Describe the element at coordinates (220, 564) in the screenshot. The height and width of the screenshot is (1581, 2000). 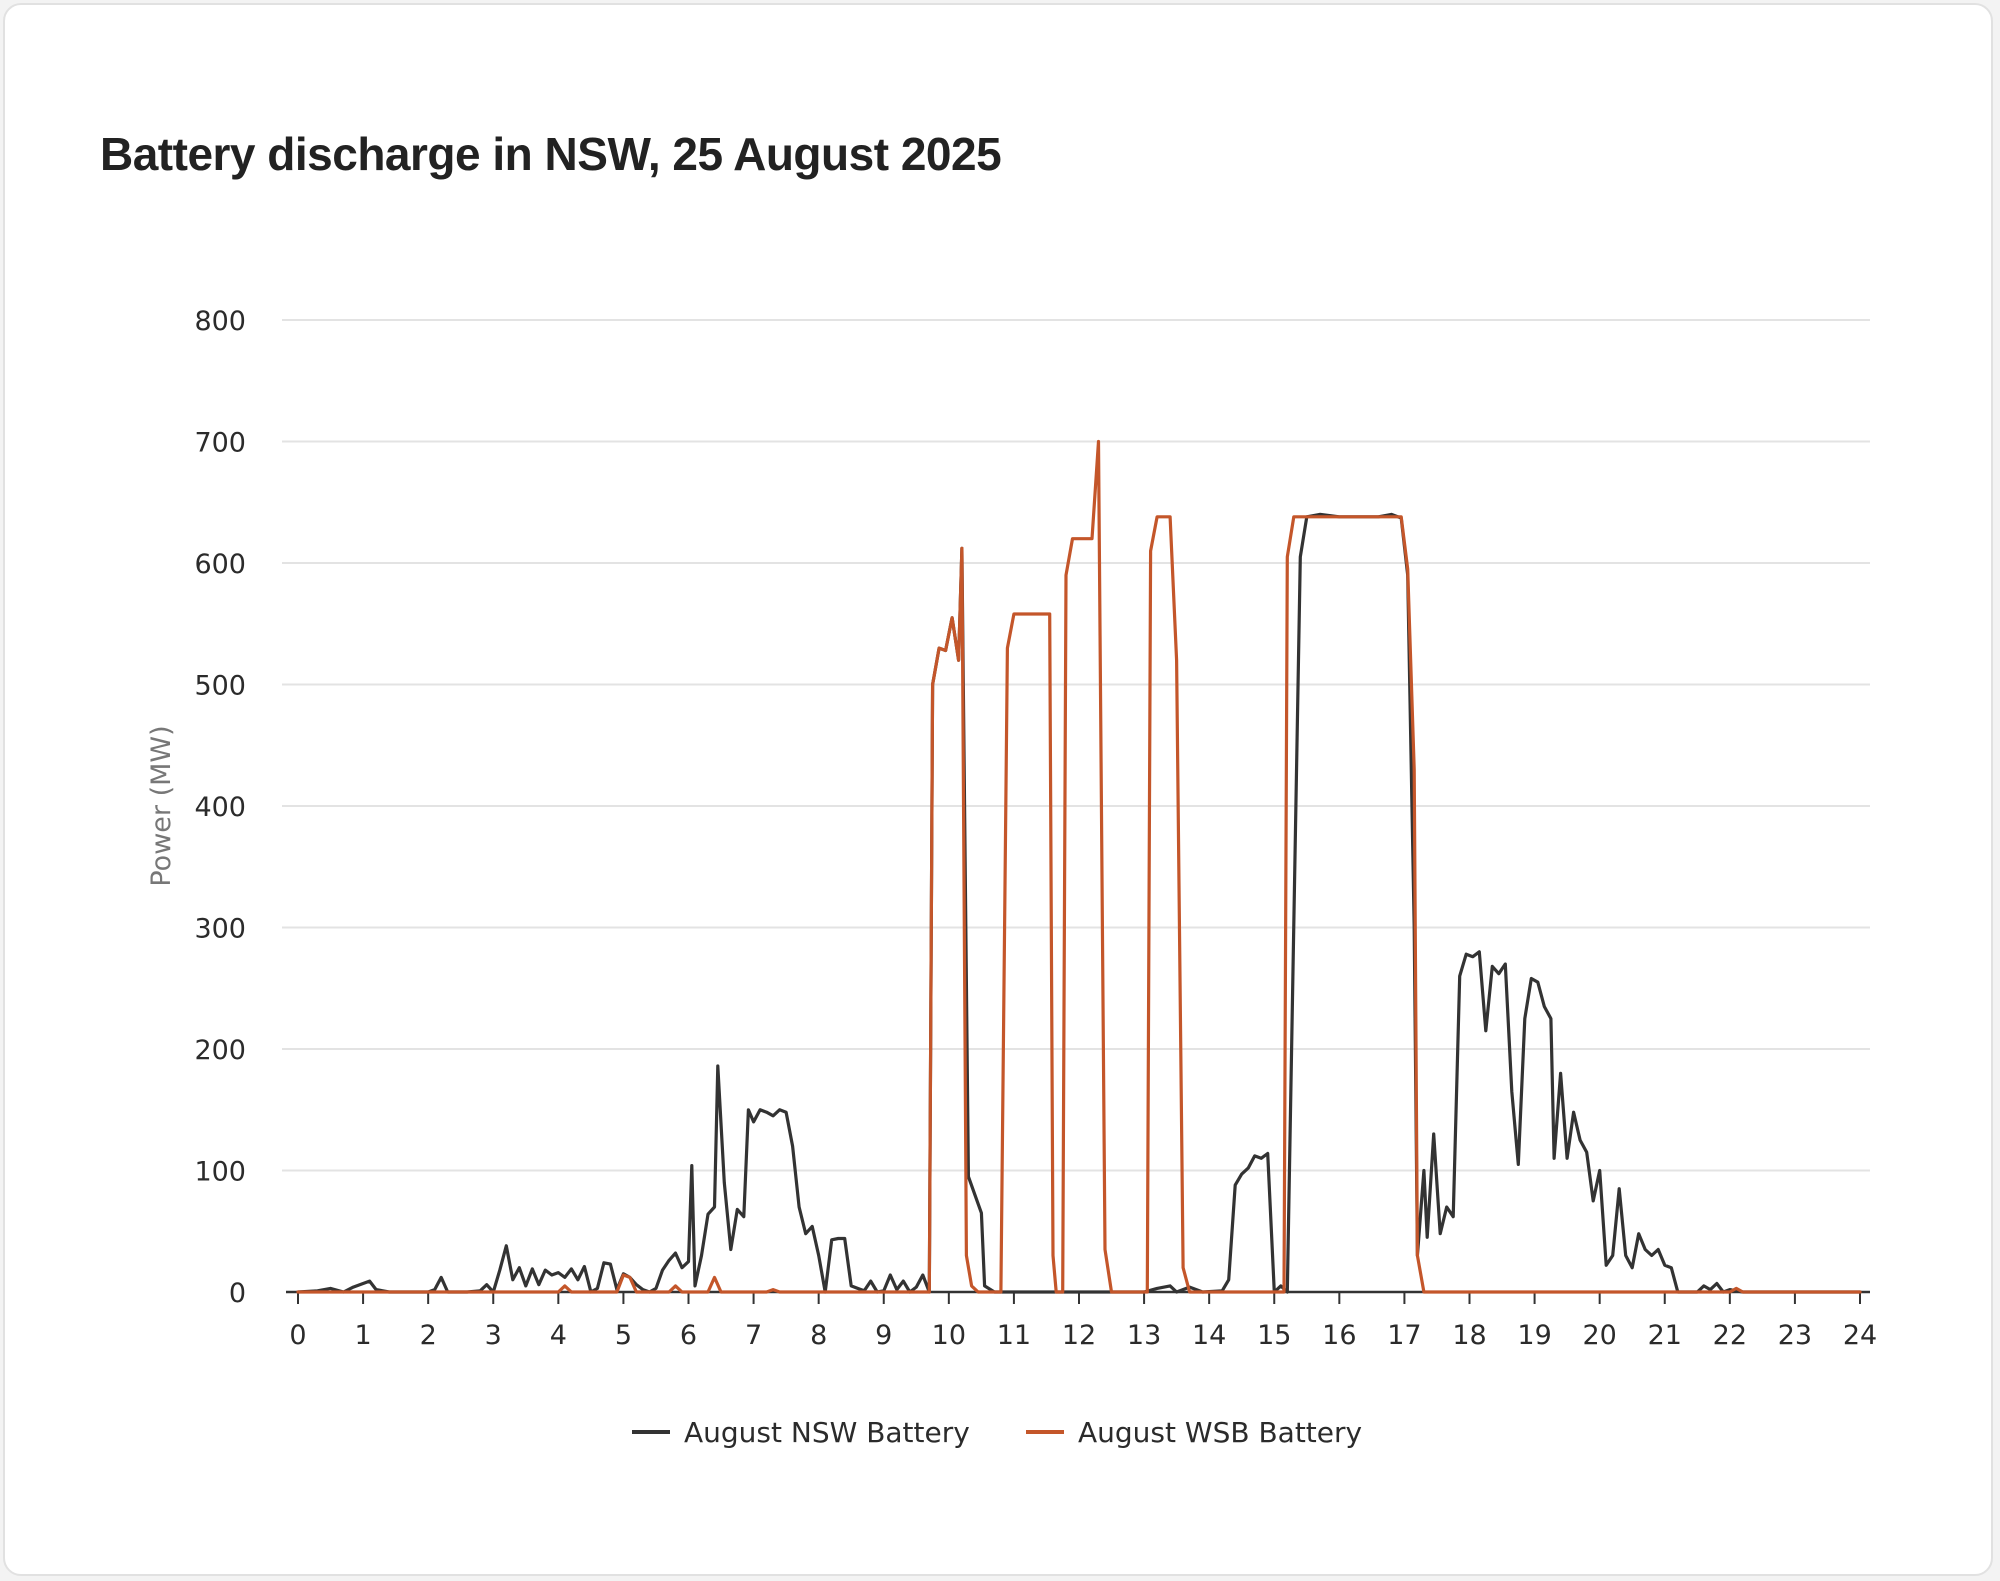
I see `y-tick-label: 600` at that location.